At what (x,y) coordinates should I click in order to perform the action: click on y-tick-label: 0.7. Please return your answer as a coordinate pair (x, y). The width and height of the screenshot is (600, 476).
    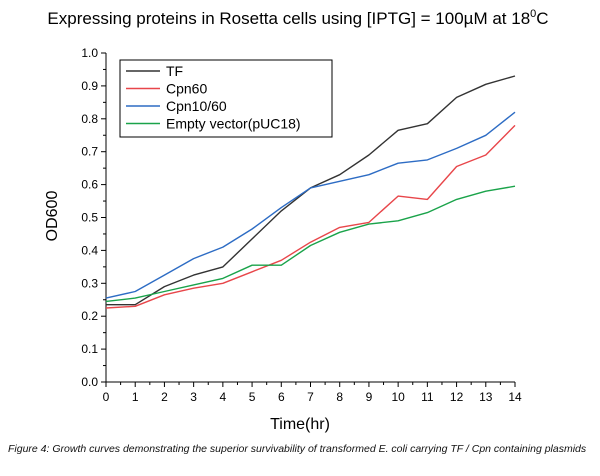
    Looking at the image, I should click on (89, 152).